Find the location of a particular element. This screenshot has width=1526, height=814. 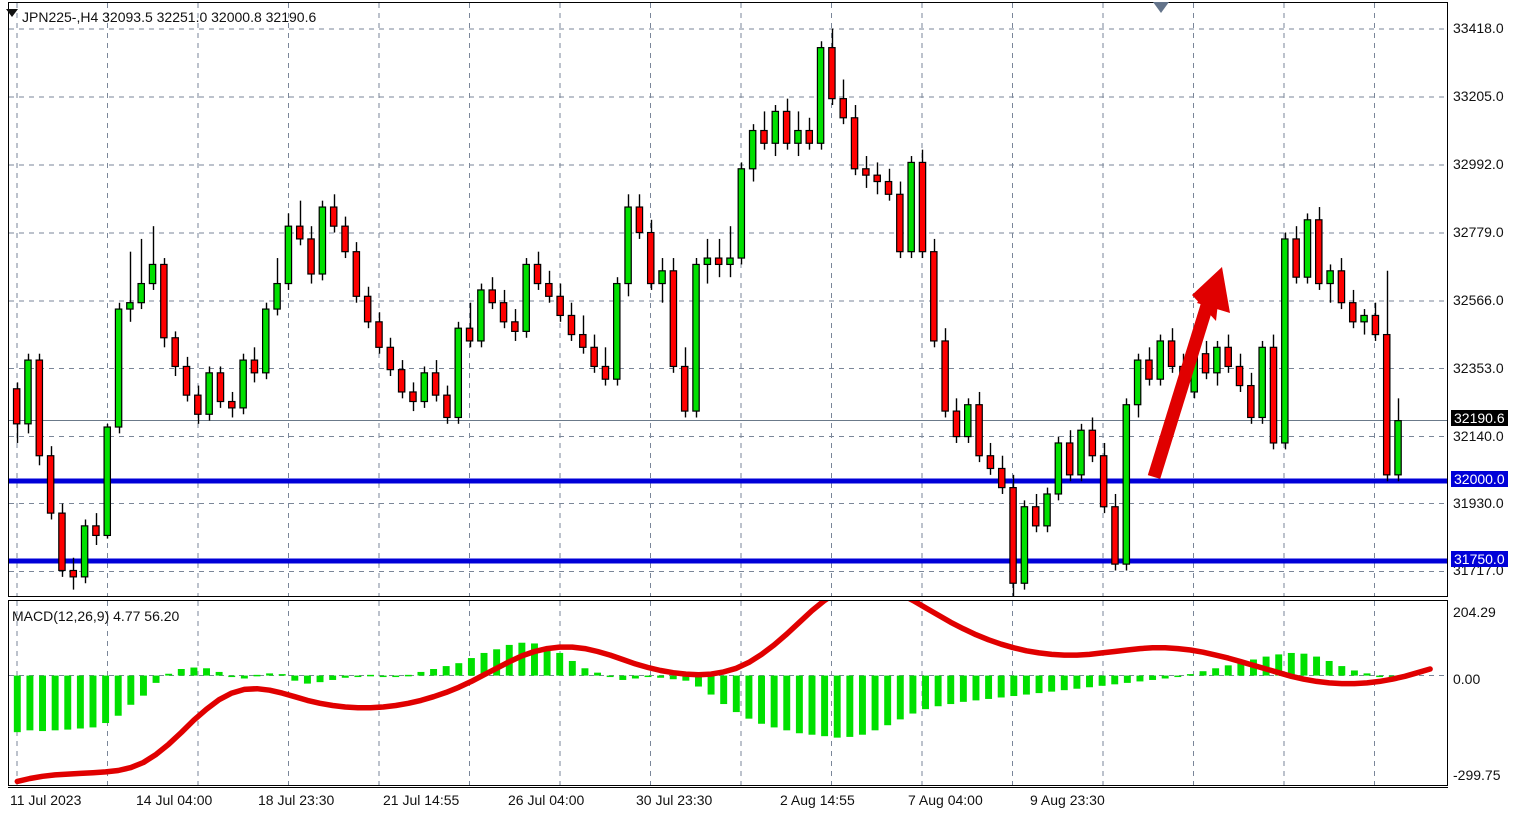

price-axis-tick: 31930.0 is located at coordinates (1478, 502).